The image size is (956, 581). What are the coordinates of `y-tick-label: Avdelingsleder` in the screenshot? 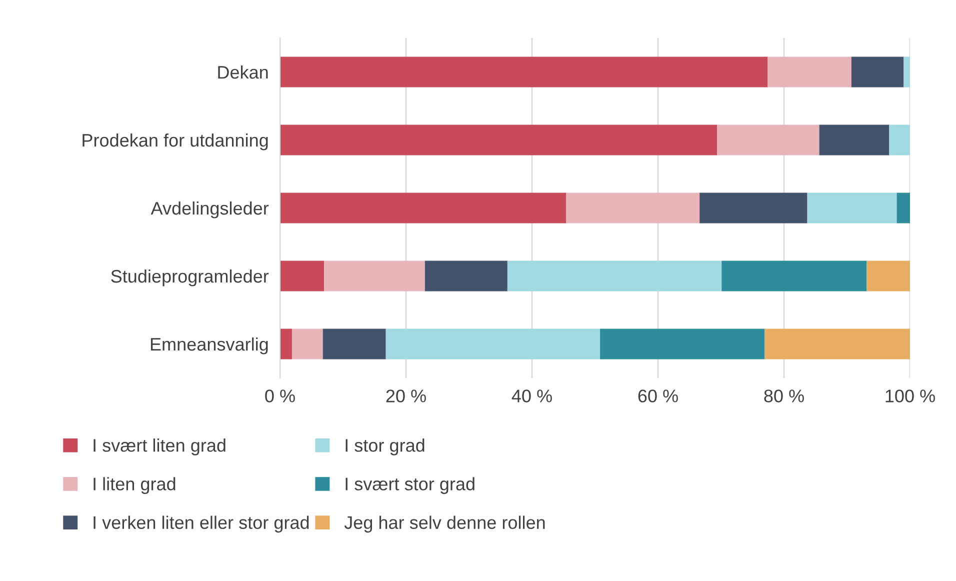 It's located at (209, 209).